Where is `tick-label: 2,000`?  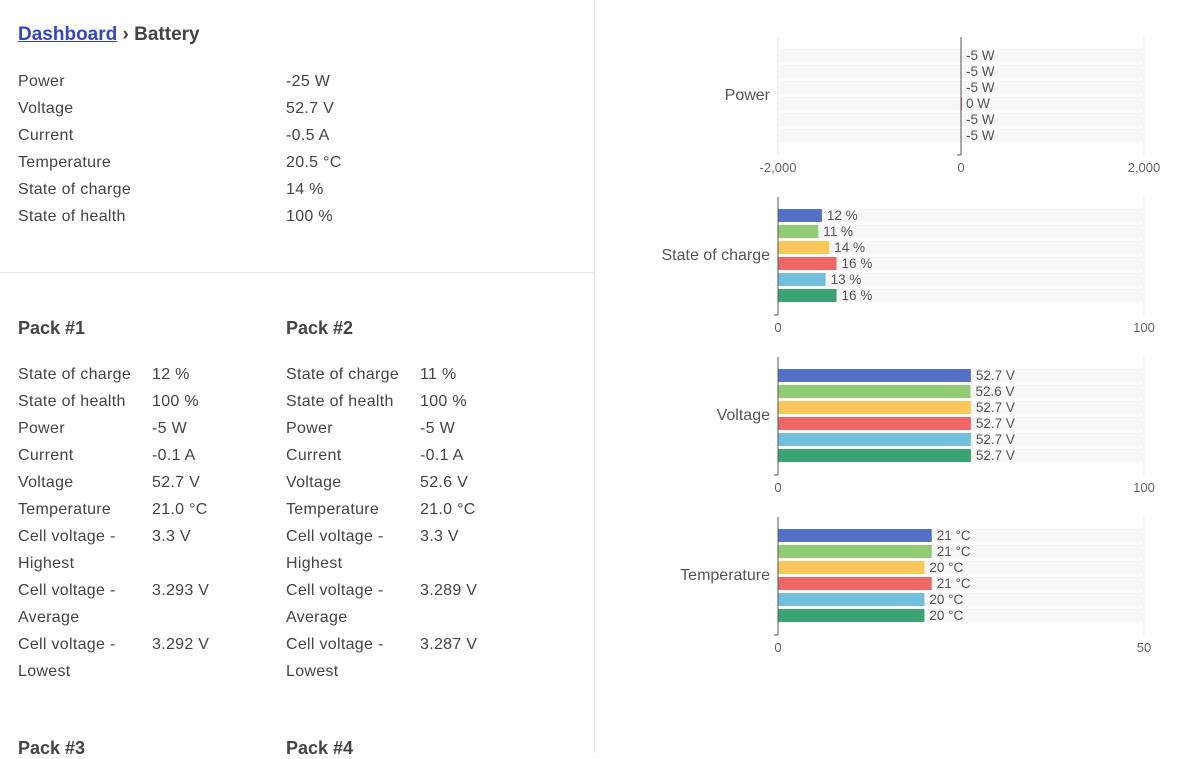
tick-label: 2,000 is located at coordinates (1144, 167).